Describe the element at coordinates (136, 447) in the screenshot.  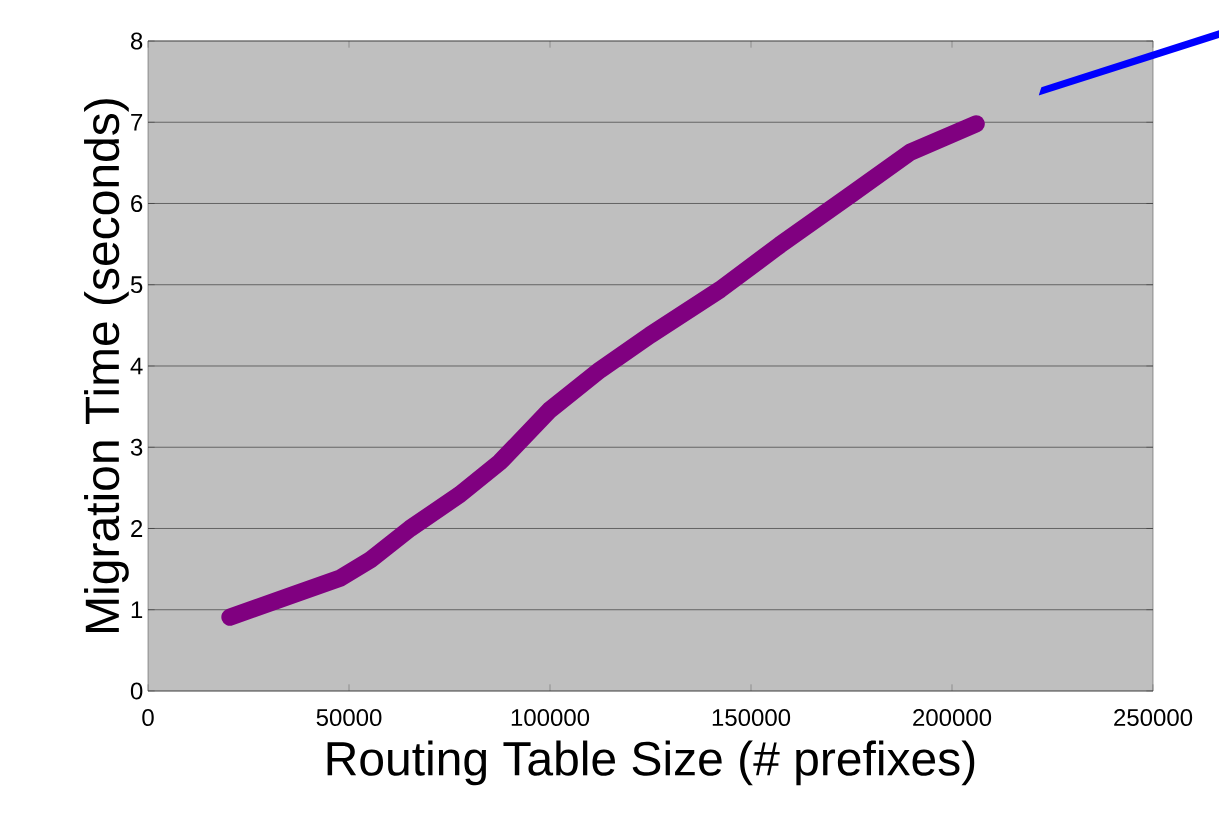
I see `y-tick-label: 3` at that location.